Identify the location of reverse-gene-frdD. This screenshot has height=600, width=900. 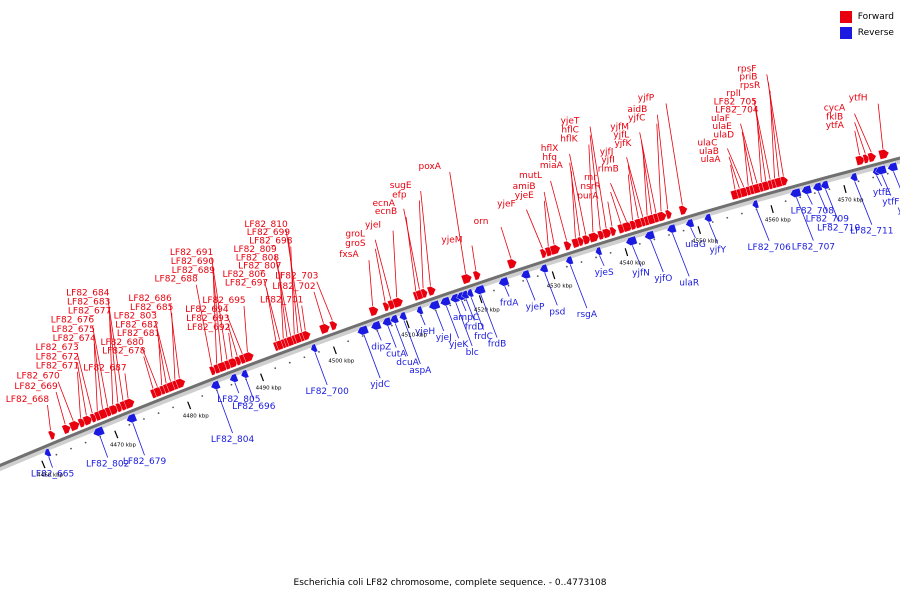
(465, 294).